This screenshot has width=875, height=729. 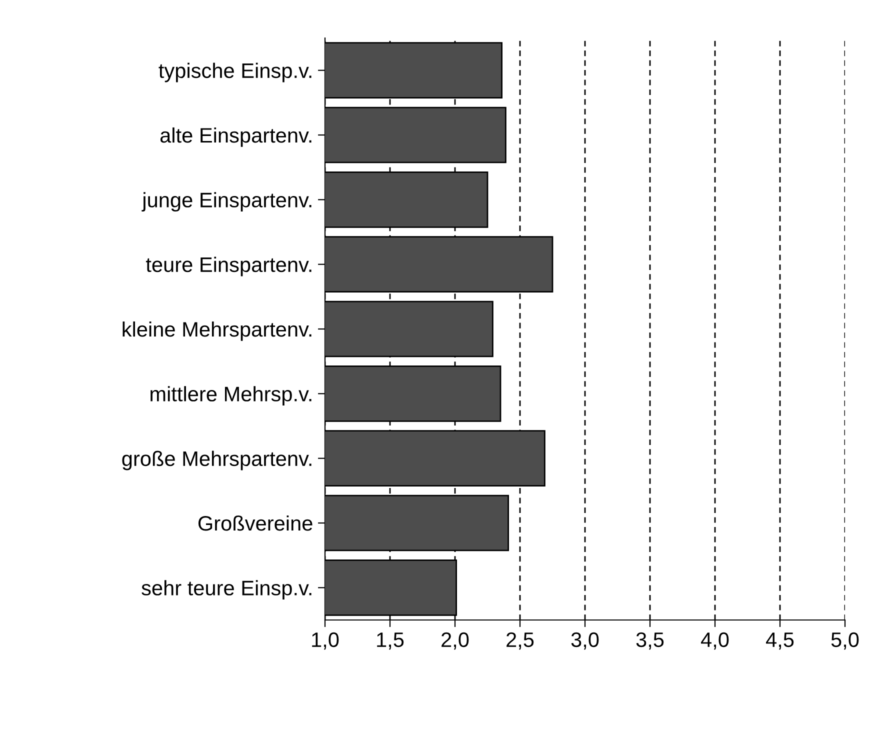 I want to click on x-tick-label: 2,0, so click(x=455, y=641).